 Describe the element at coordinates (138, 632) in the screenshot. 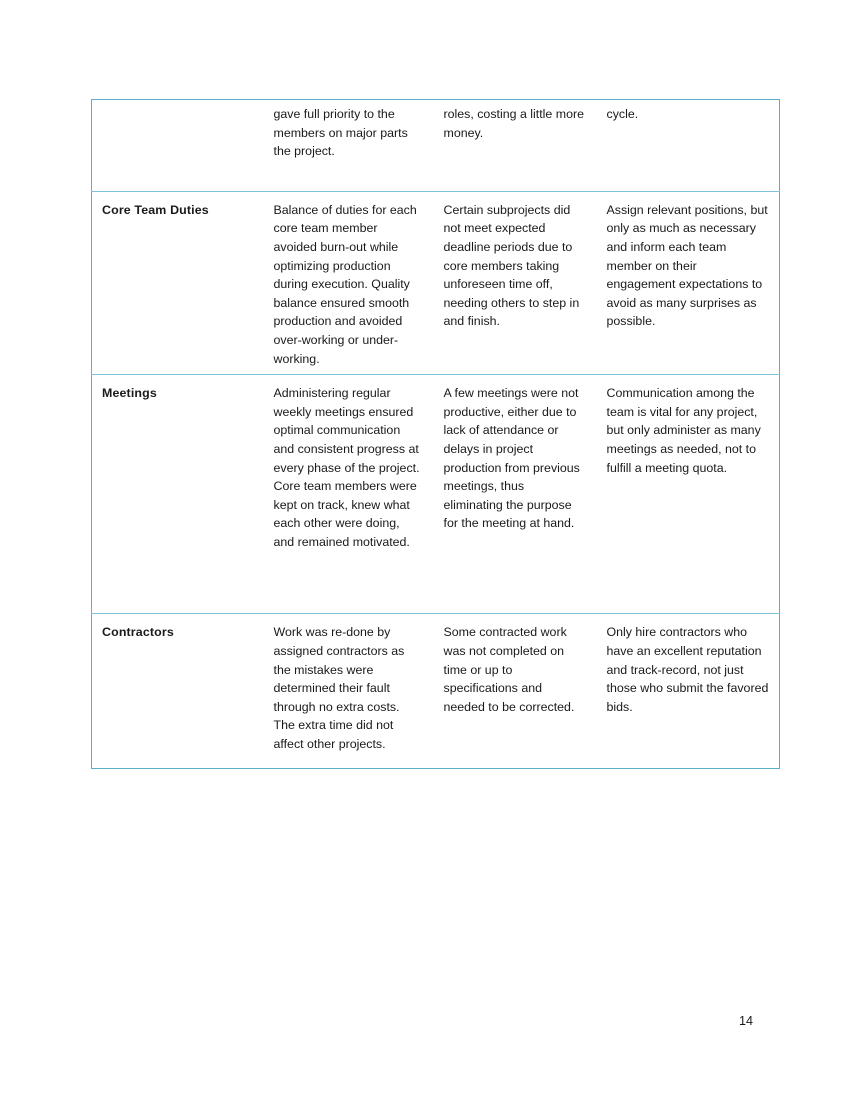

I see `row-category-label: Contractors` at that location.